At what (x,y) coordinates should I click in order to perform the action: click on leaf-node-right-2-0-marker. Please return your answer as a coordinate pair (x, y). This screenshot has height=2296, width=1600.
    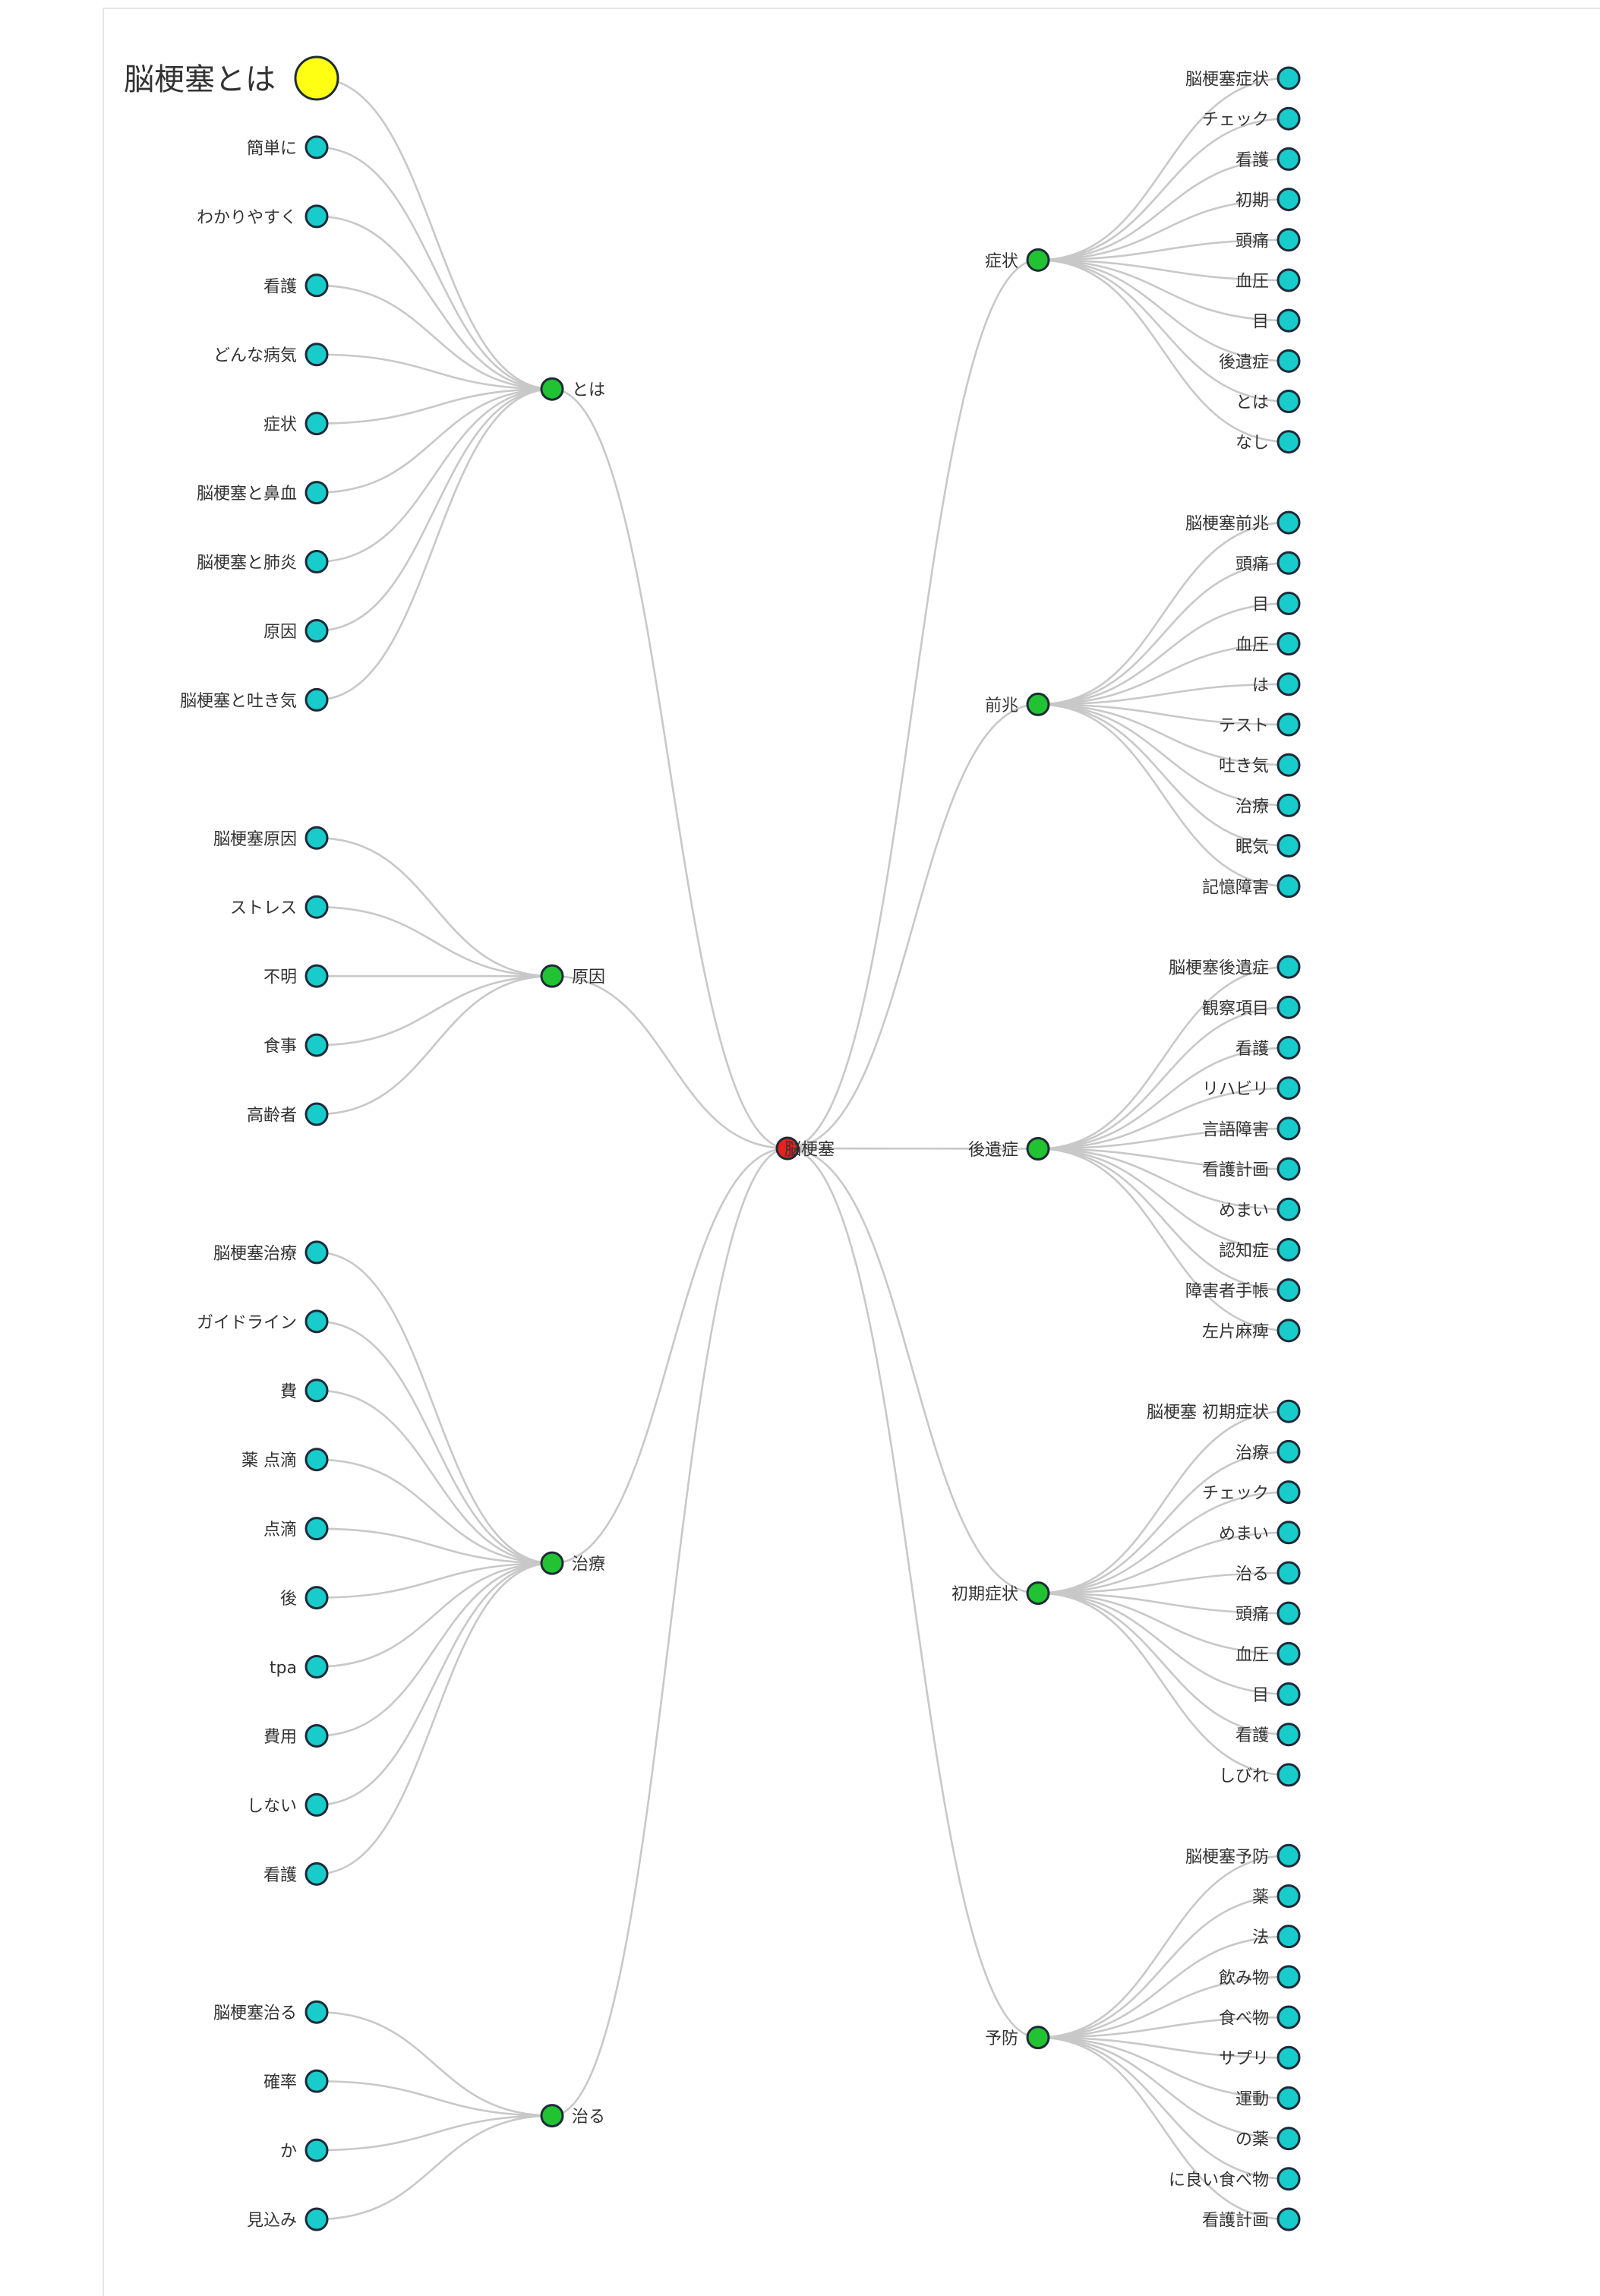
    Looking at the image, I should click on (1289, 967).